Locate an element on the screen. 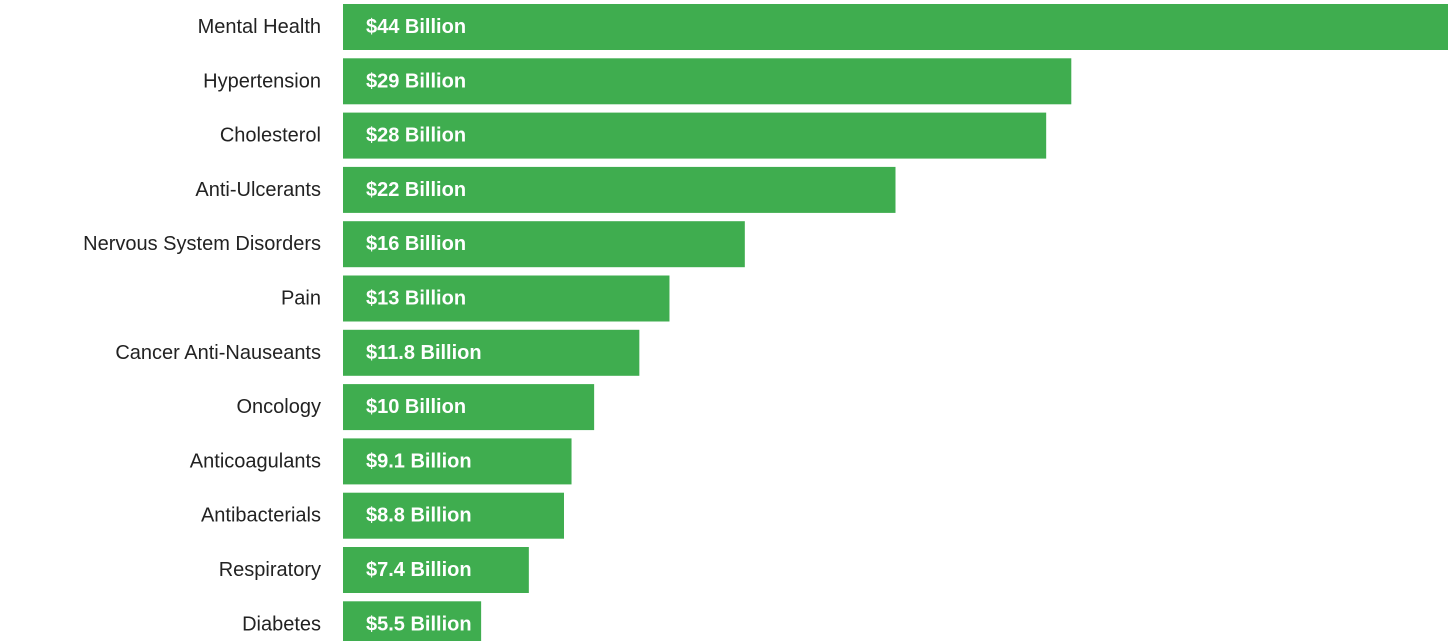 Image resolution: width=1448 pixels, height=641 pixels. bar-antibacterials is located at coordinates (453, 515).